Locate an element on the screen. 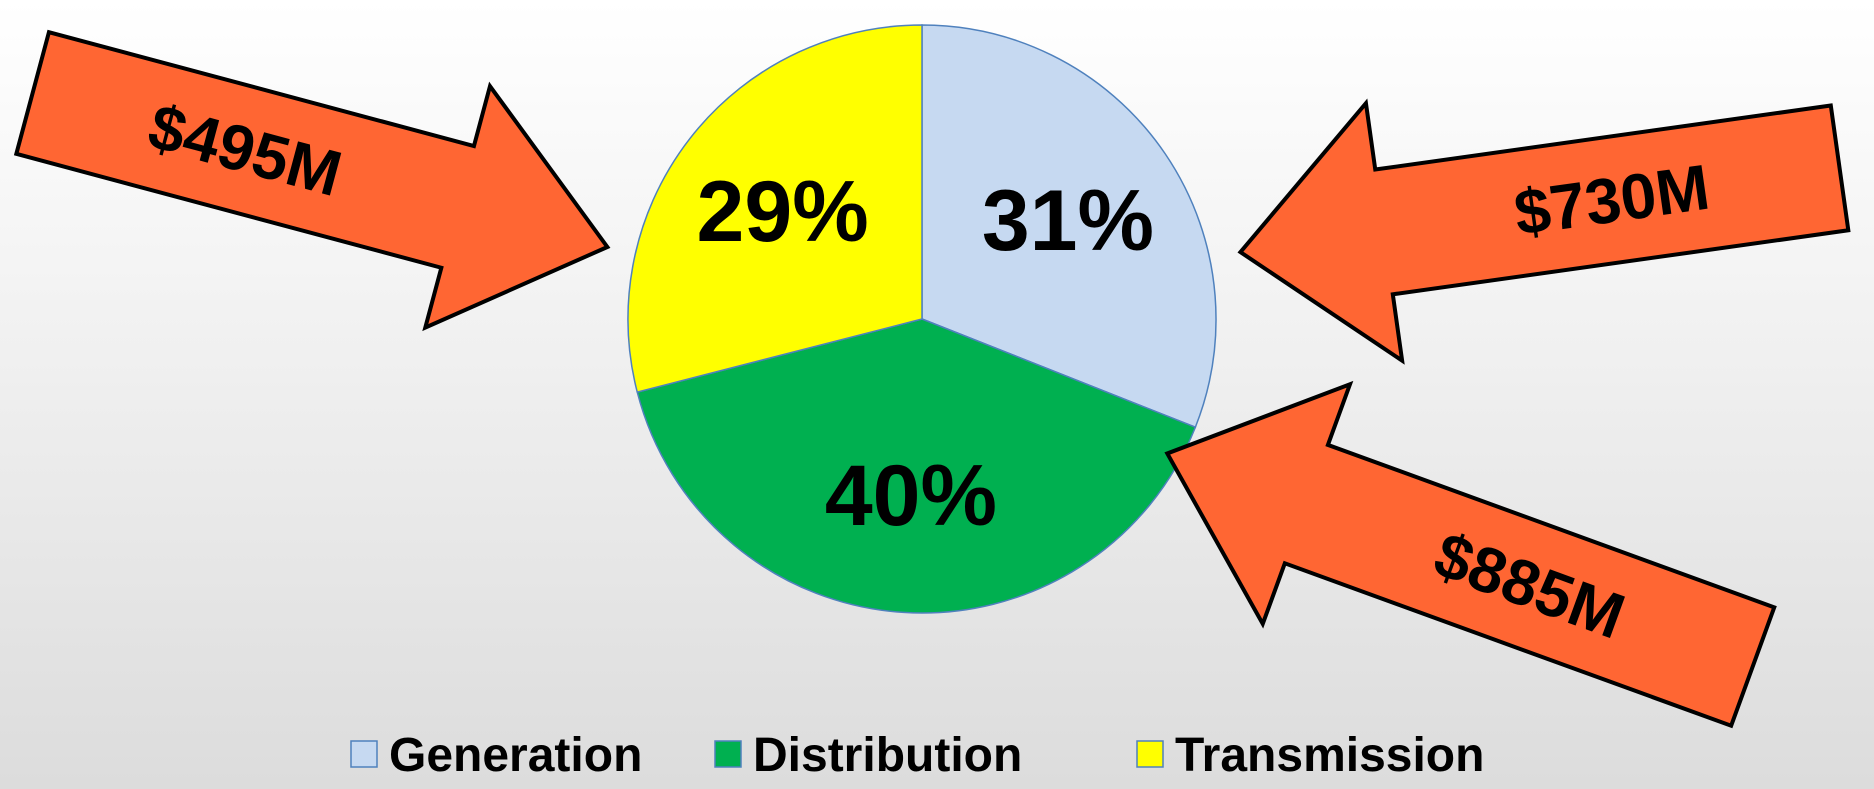  callout-arrow-distribution: $885M is located at coordinates (1470, 554).